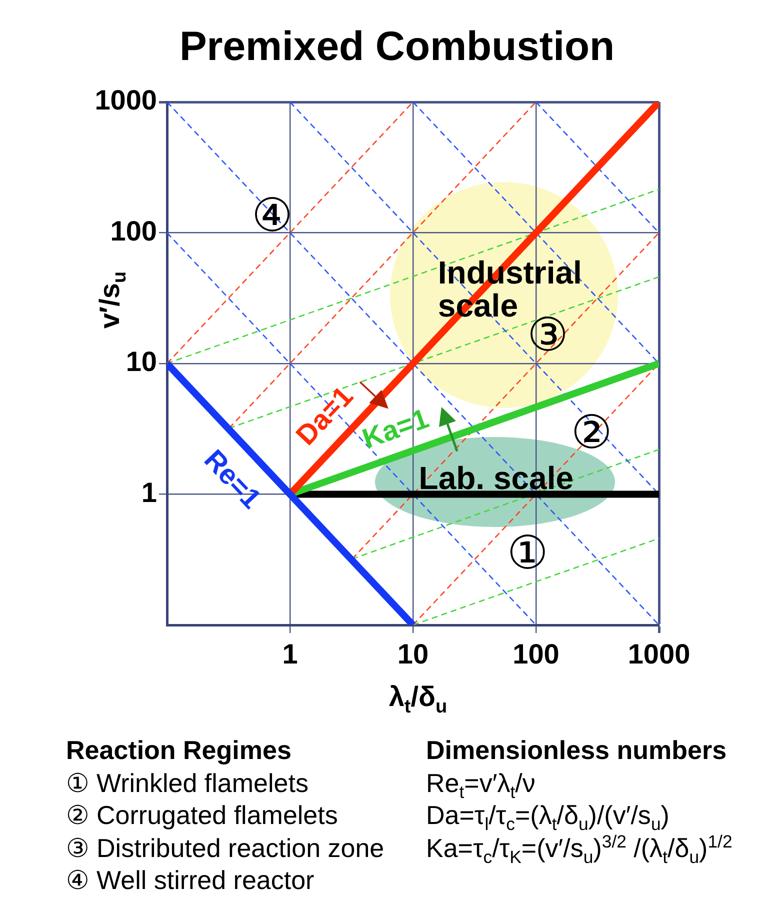 This screenshot has width=764, height=922. I want to click on annotation: ②, so click(591, 432).